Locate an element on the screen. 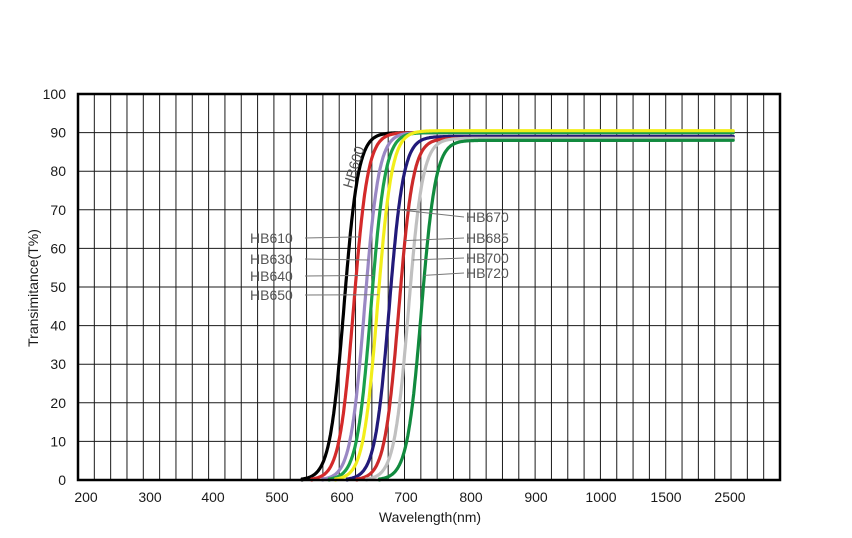 The image size is (852, 538). series-label-hb700: HB700 is located at coordinates (487, 258).